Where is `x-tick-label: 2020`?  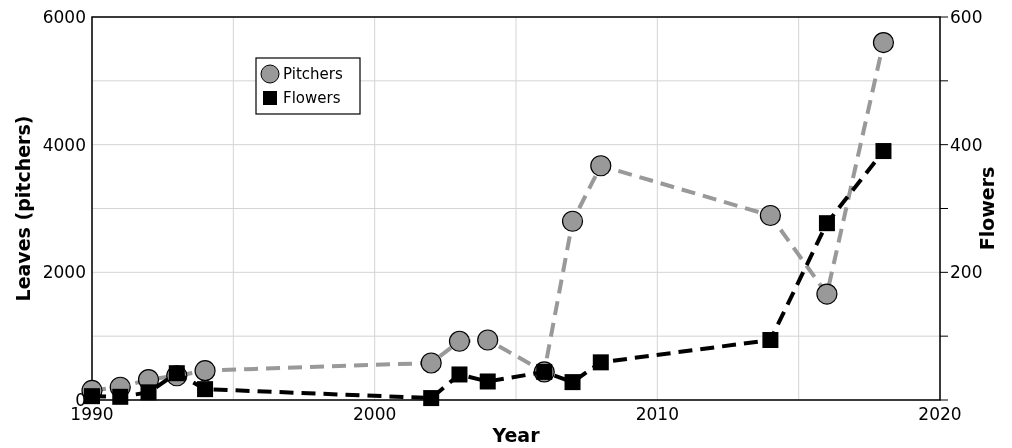
x-tick-label: 2020 is located at coordinates (940, 414).